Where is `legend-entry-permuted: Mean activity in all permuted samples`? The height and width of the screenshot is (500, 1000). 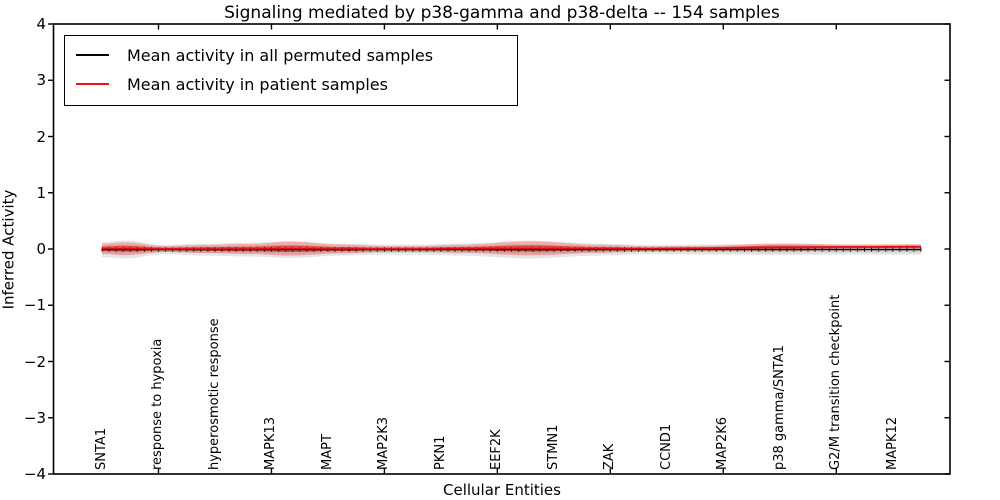
legend-entry-permuted: Mean activity in all permuted samples is located at coordinates (292, 55).